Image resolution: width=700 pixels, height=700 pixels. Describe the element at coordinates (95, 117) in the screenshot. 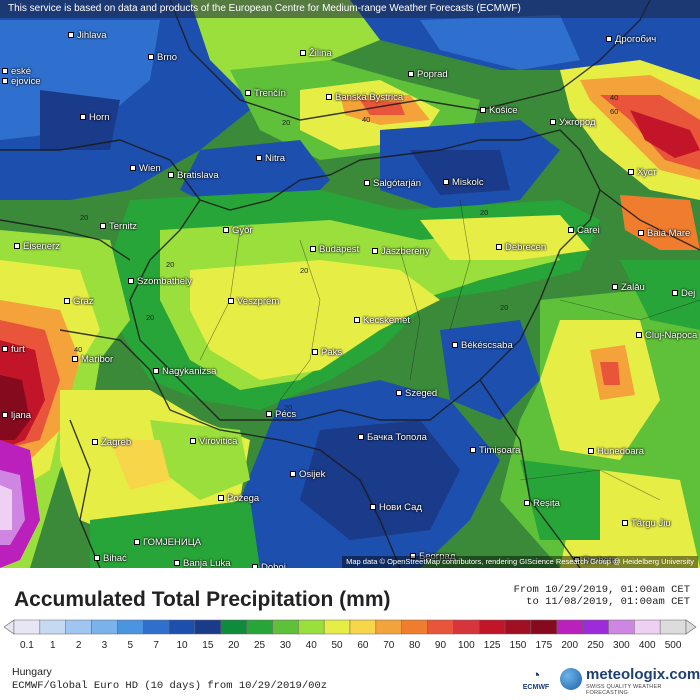

I see `city-label: Horn` at that location.